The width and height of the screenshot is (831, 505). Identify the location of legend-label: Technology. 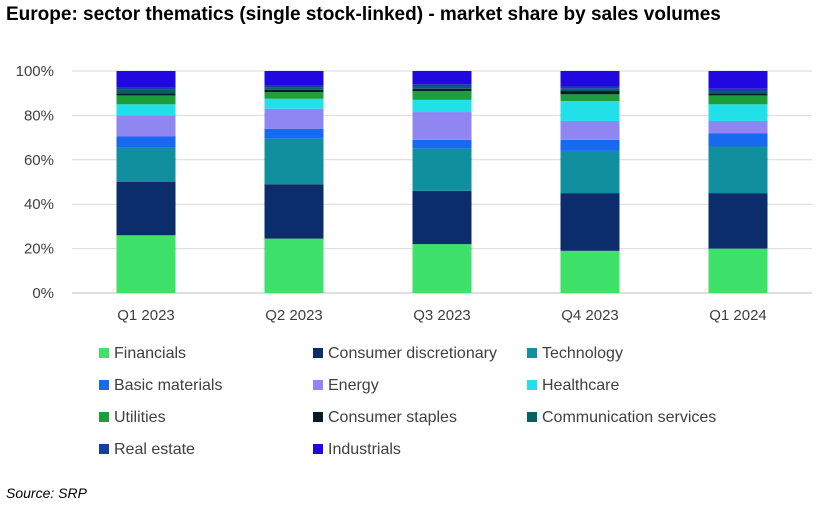
(582, 353).